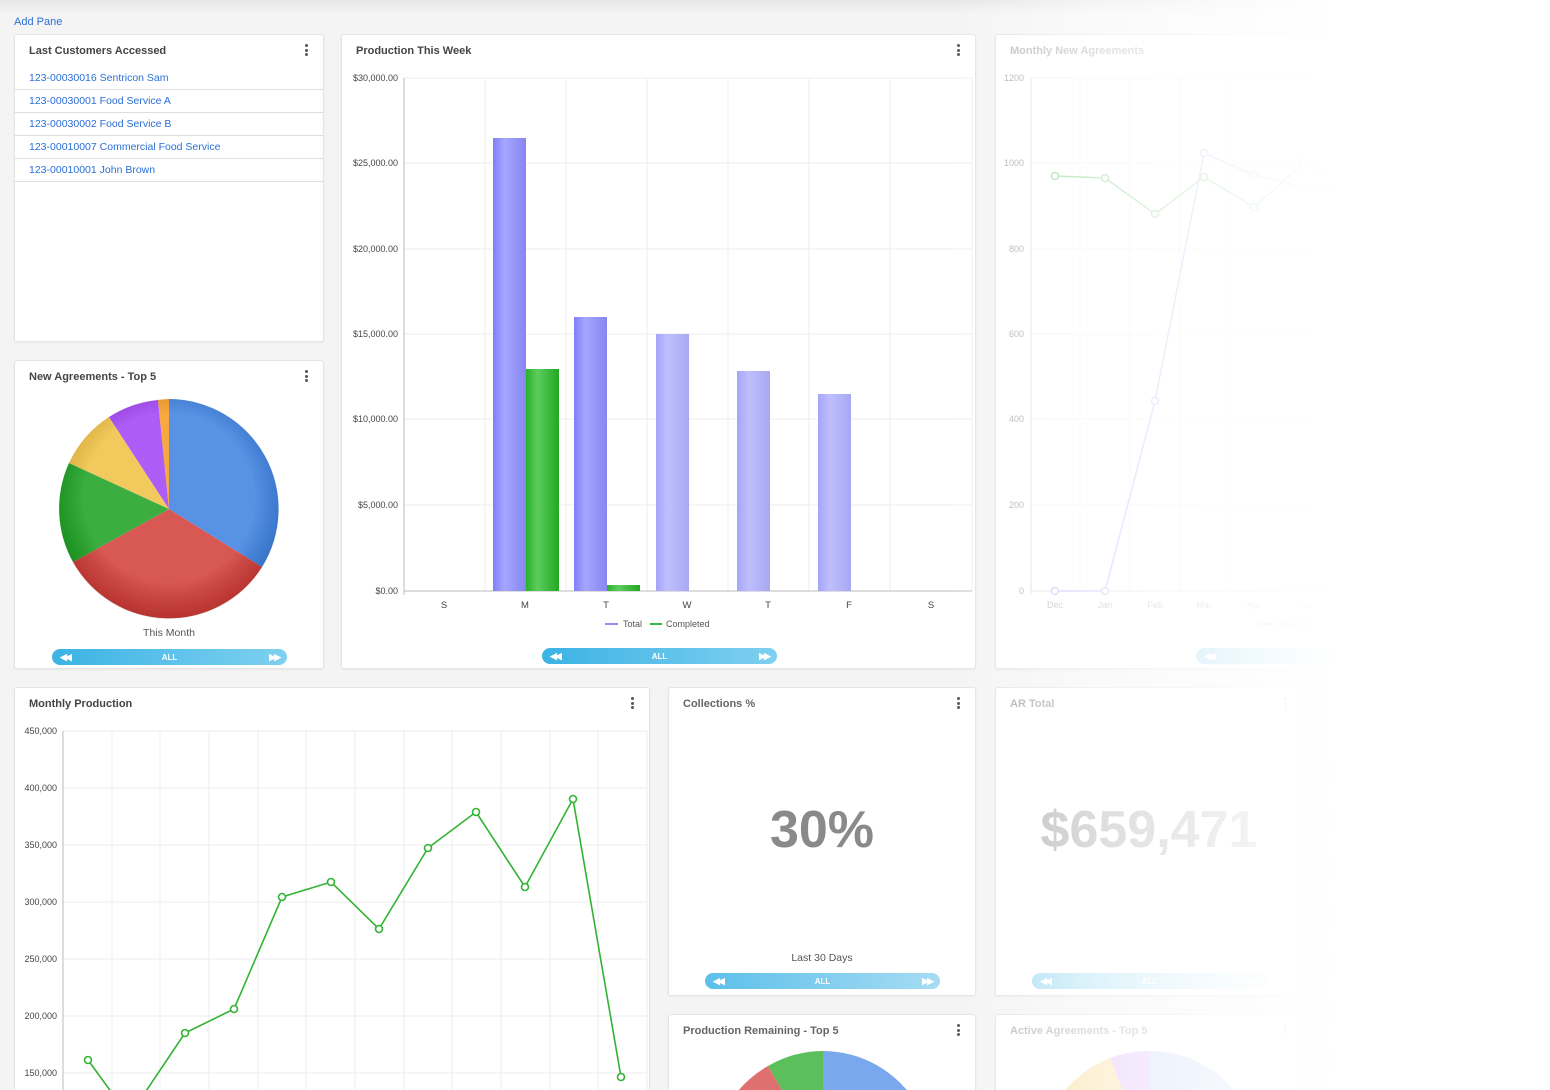 The image size is (1550, 1090). I want to click on svg-text: 400,000, so click(40, 788).